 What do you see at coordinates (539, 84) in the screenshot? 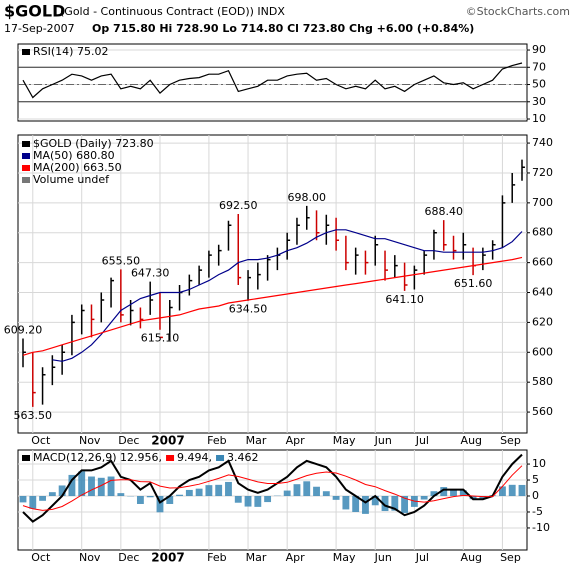
I see `y-tick-label: 50` at bounding box center [539, 84].